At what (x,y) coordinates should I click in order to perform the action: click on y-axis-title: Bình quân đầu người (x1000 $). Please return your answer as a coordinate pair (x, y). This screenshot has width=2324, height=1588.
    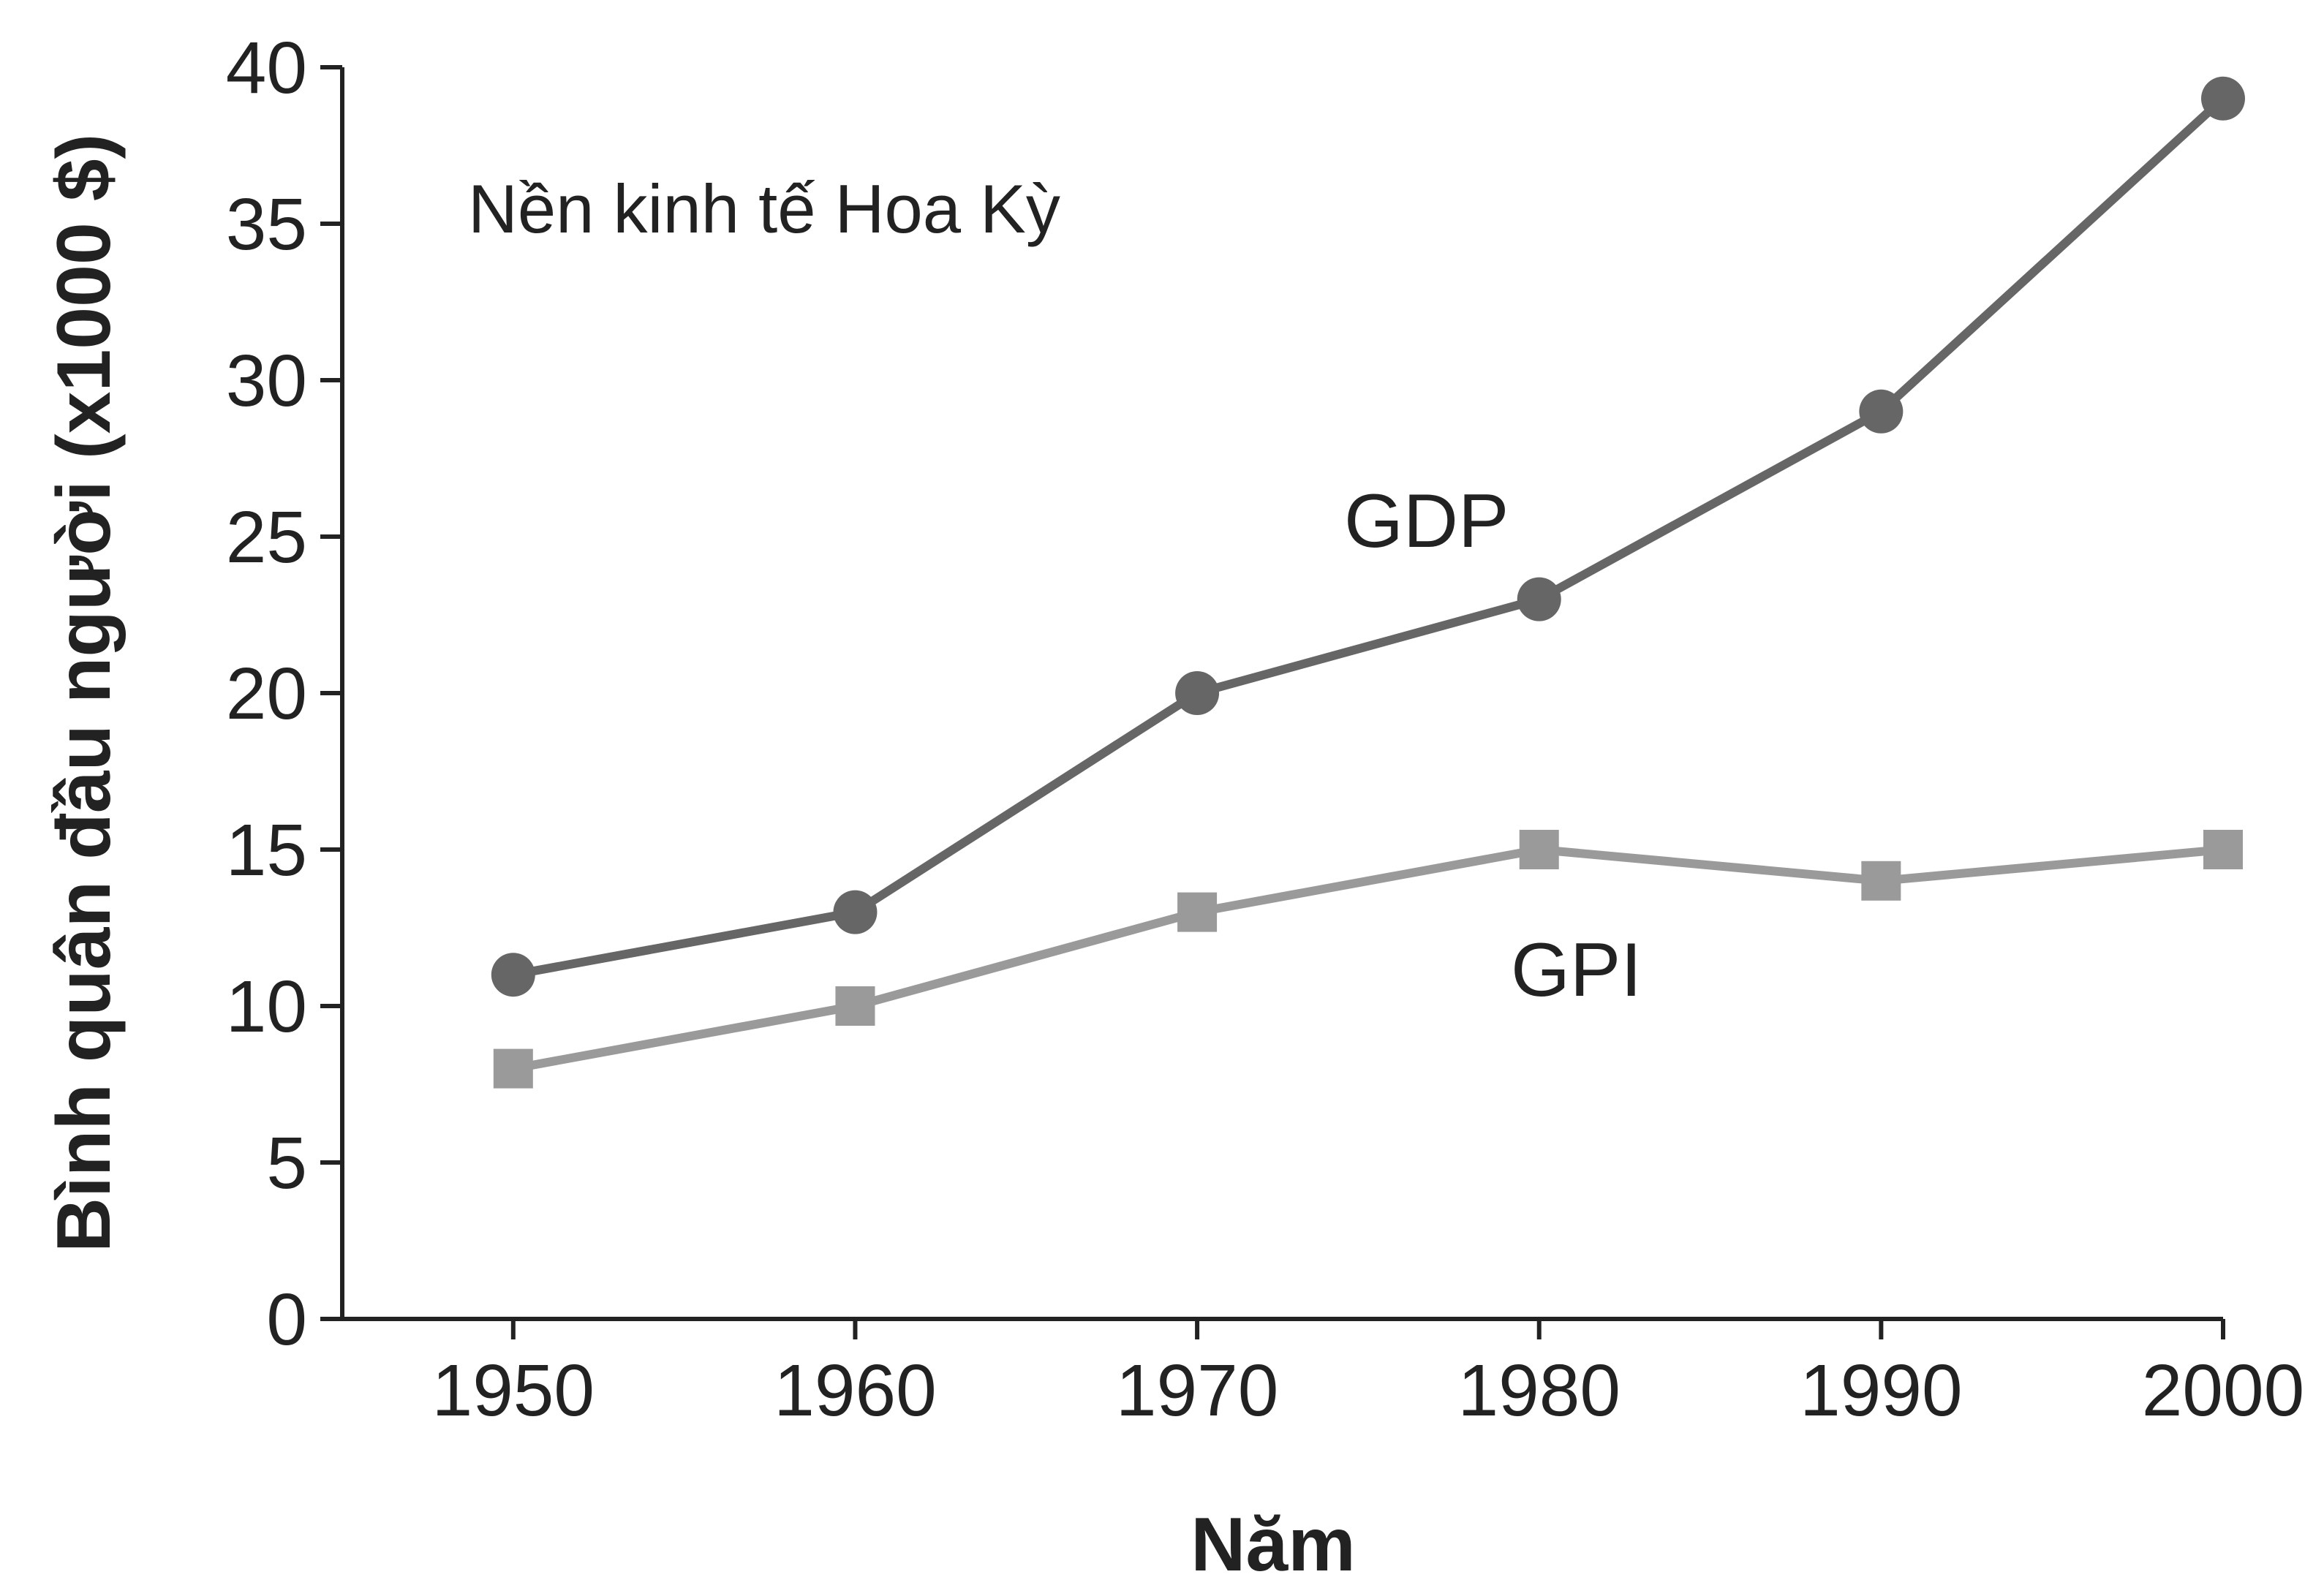
    Looking at the image, I should click on (84, 693).